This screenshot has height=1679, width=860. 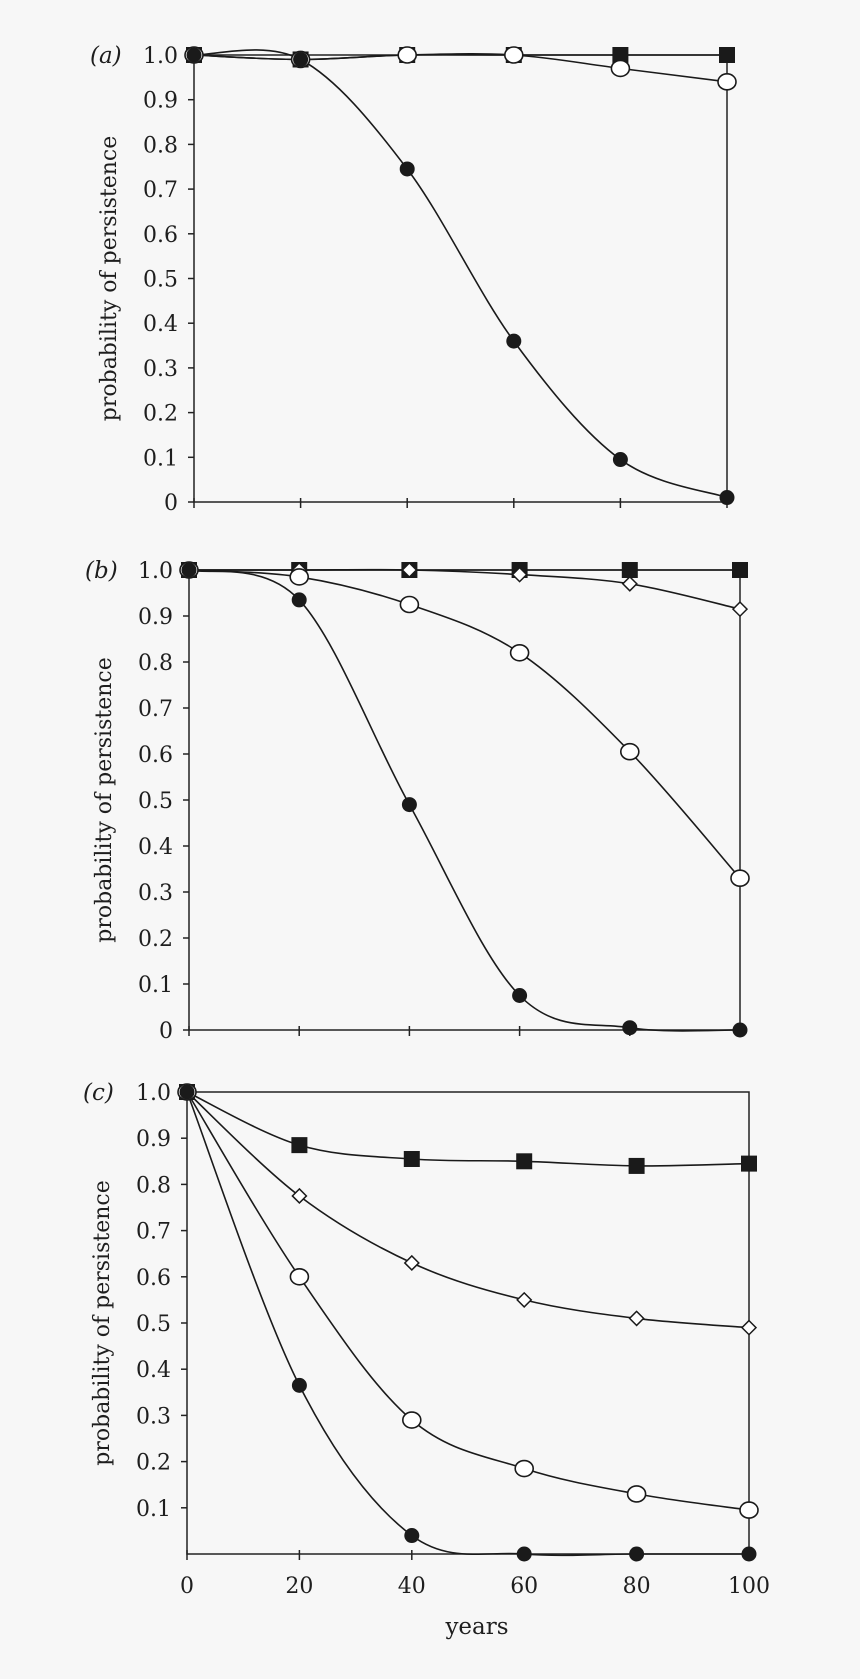 I want to click on panel-label: (c), so click(x=98, y=1093).